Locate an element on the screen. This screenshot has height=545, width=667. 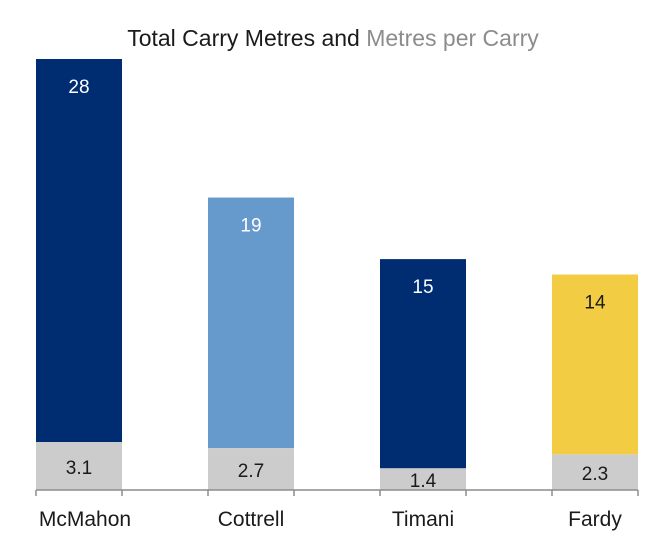
bar-per-carry-timani is located at coordinates (423, 479).